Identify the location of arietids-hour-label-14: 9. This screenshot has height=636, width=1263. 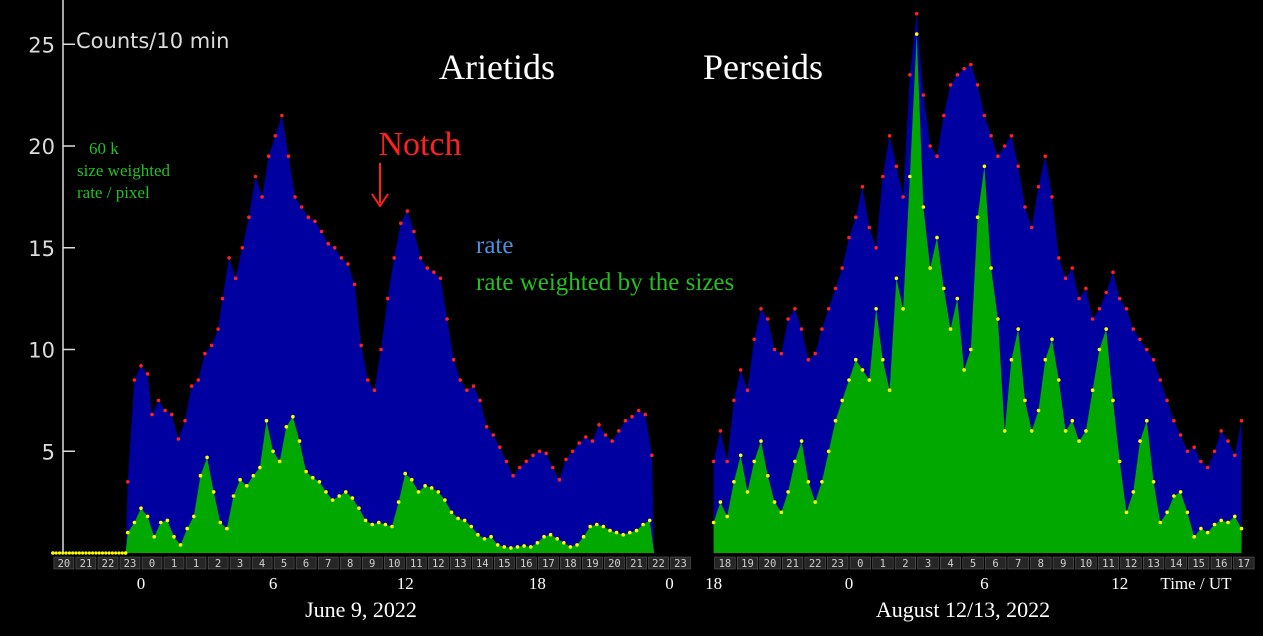
(372, 564).